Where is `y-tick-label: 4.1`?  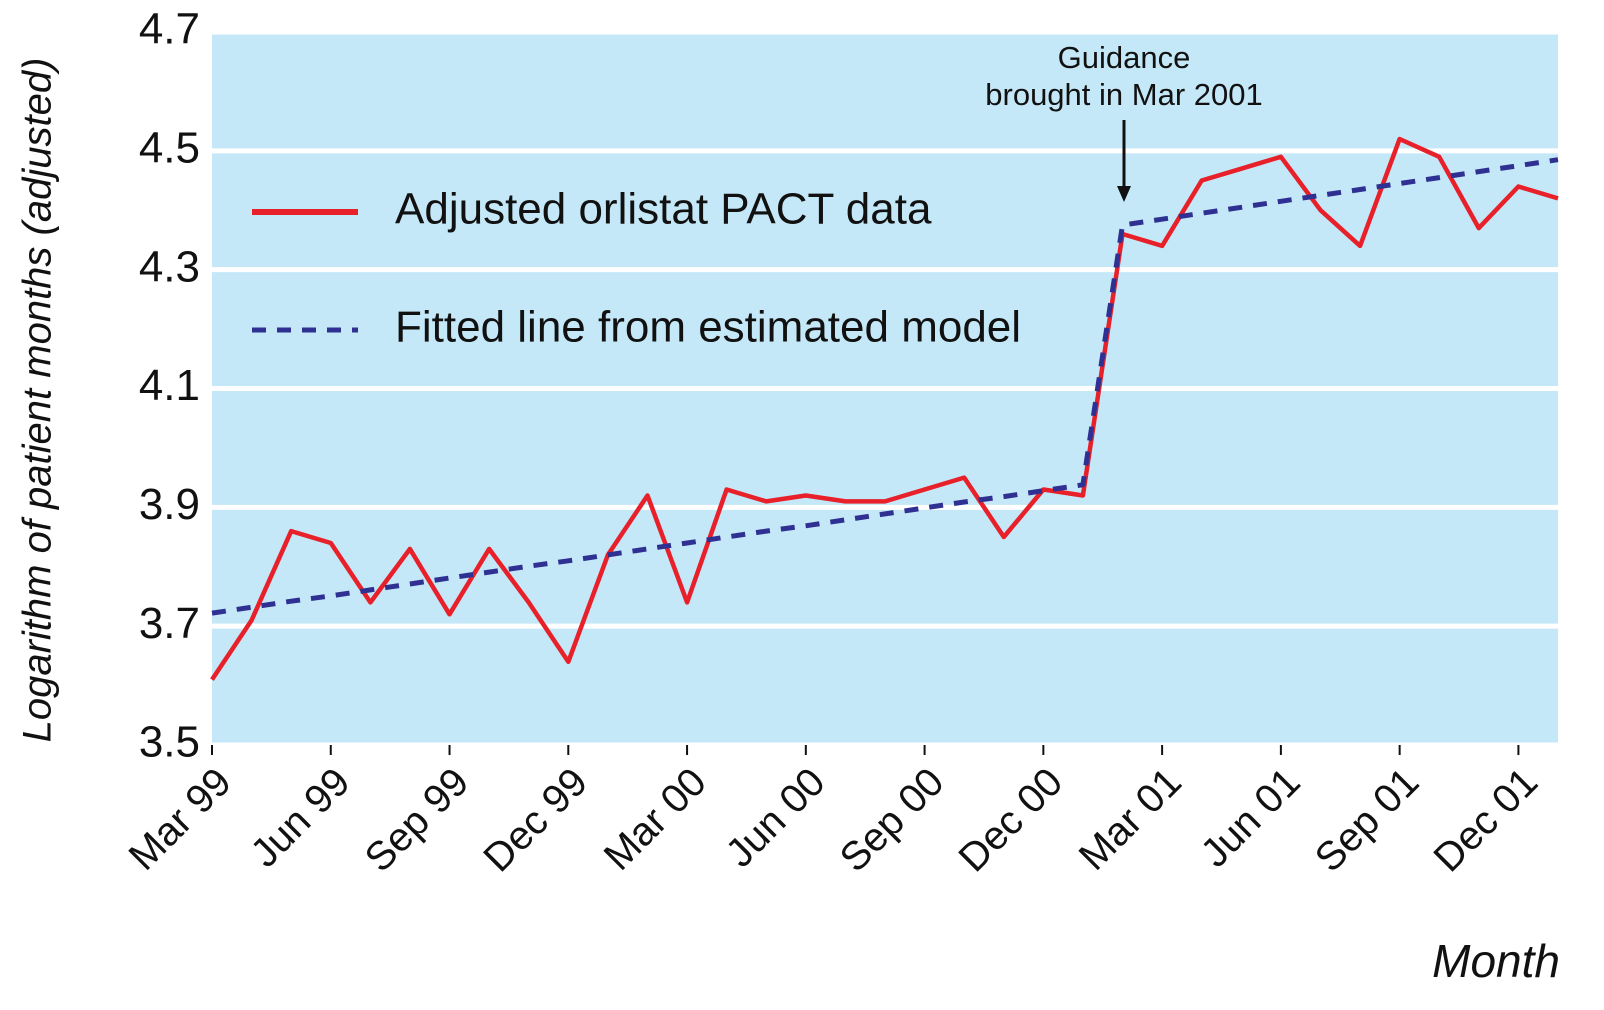 y-tick-label: 4.1 is located at coordinates (169, 385).